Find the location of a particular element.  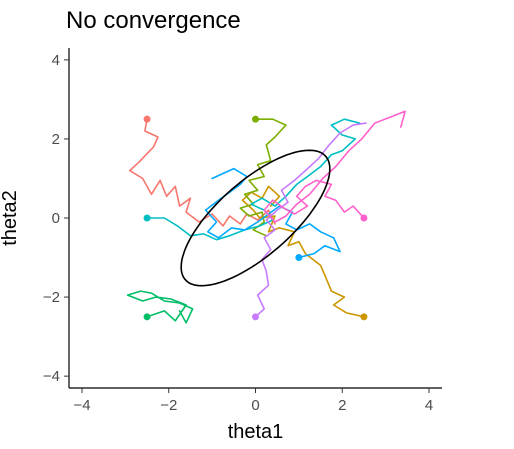

x-ticks: −4 −2 0 2 4 is located at coordinates (253, 401).